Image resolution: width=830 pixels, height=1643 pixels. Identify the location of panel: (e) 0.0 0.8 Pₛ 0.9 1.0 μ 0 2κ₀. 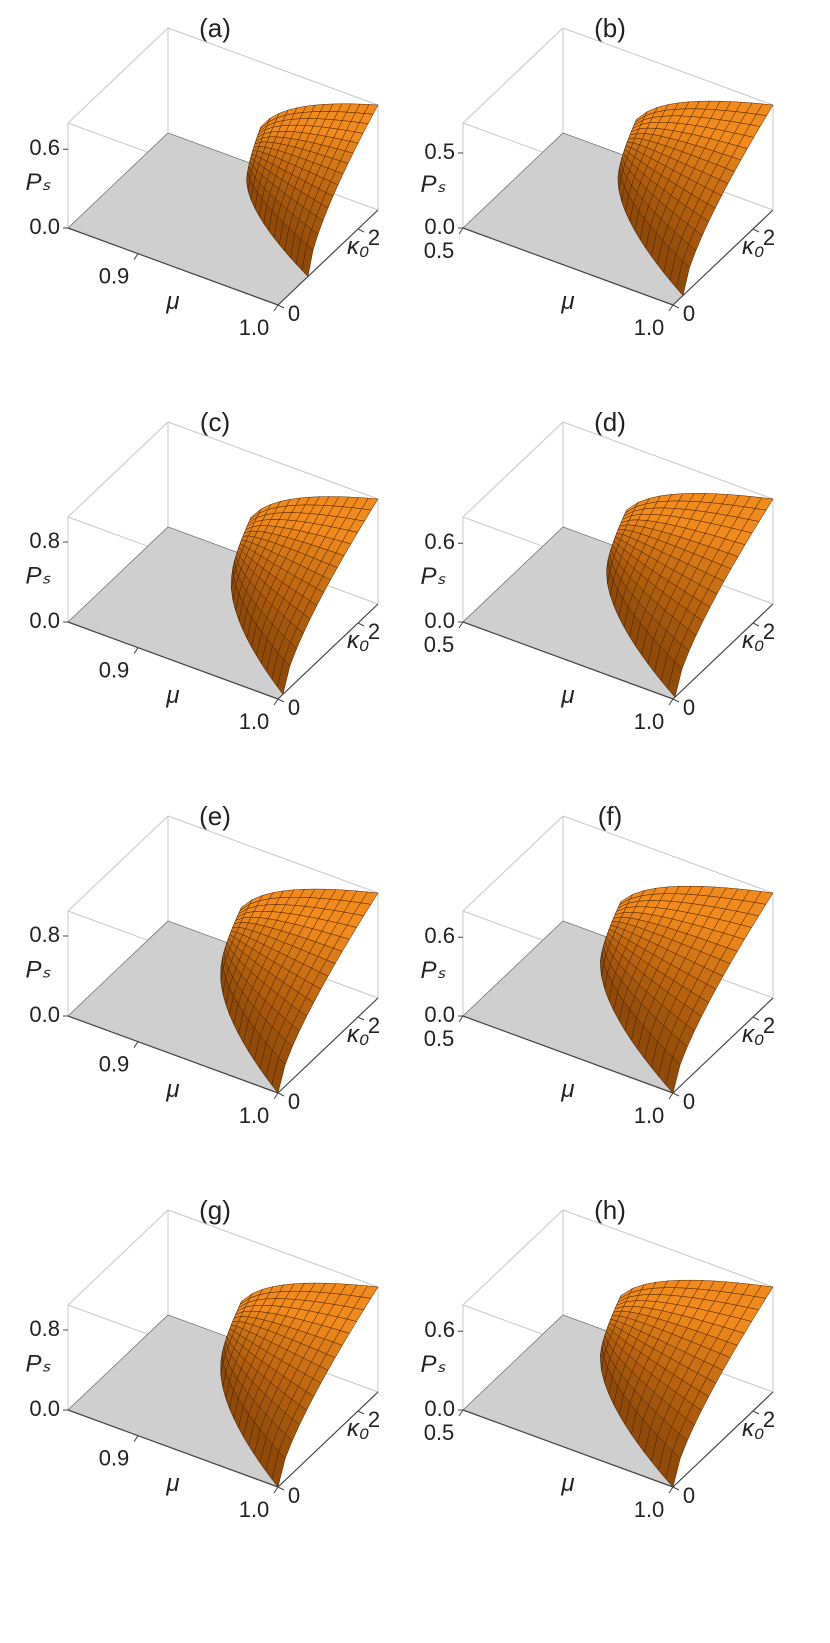
(203, 964).